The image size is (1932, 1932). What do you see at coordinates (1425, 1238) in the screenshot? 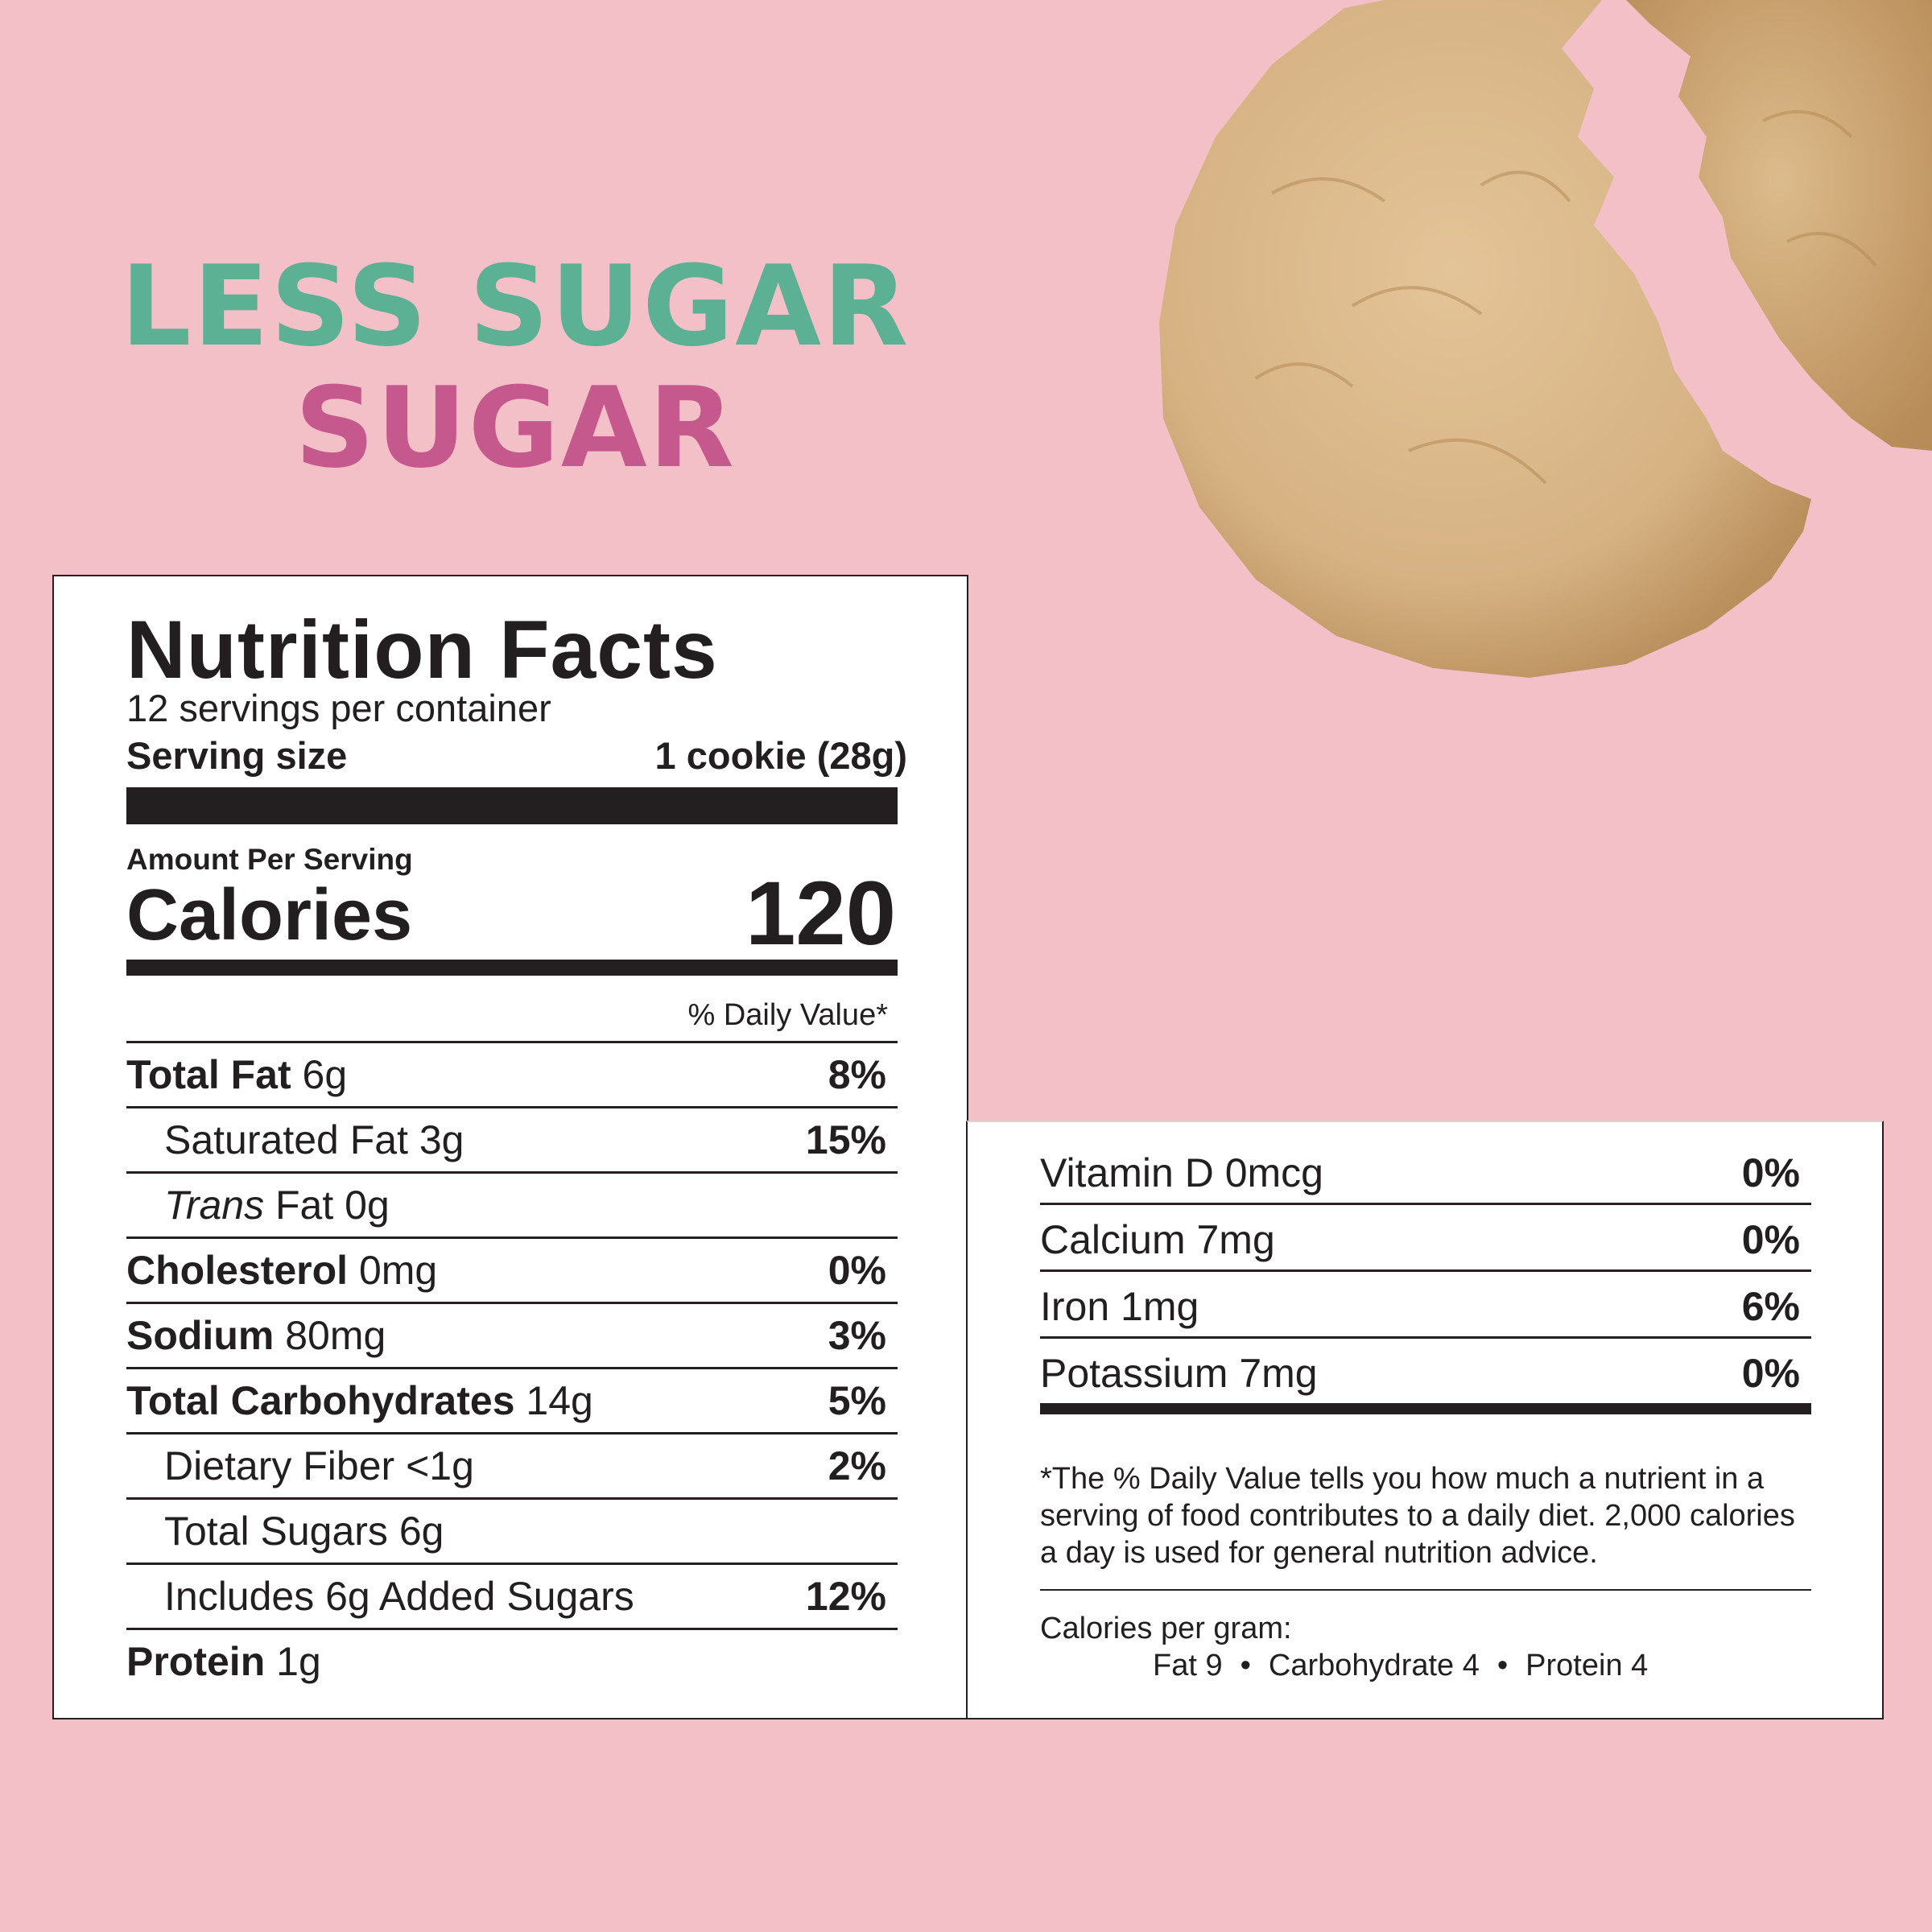
I see `vitamin-row-calcium: Calcium 7mg 0%` at bounding box center [1425, 1238].